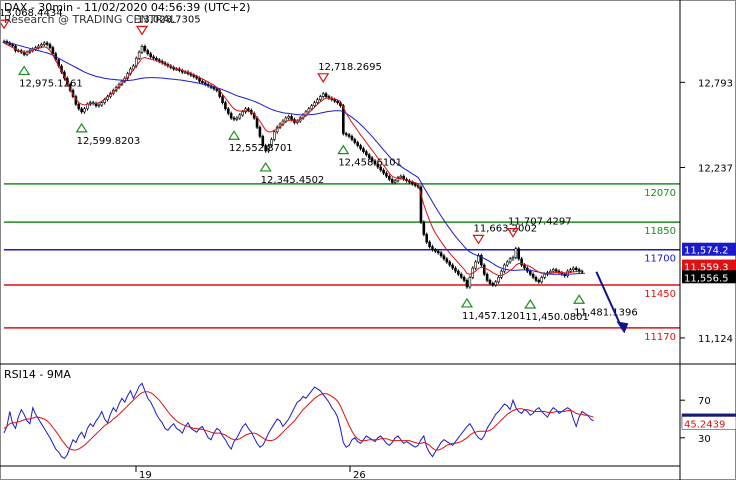 This screenshot has width=736, height=480. I want to click on rsi-tag-label: 45.2439, so click(704, 424).